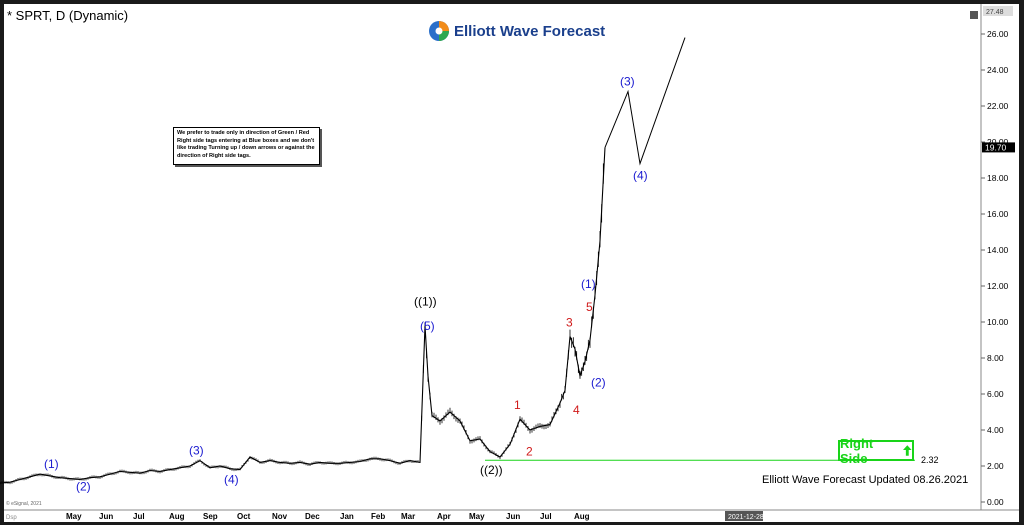 The width and height of the screenshot is (1024, 525). Describe the element at coordinates (280, 516) in the screenshot. I see `x-tick-label: Nov` at that location.